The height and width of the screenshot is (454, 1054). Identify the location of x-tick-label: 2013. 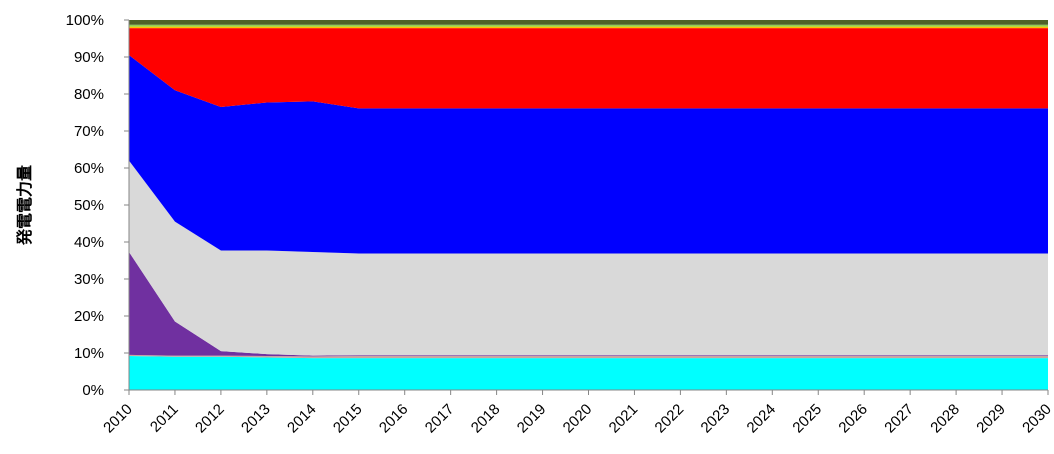
(256, 419).